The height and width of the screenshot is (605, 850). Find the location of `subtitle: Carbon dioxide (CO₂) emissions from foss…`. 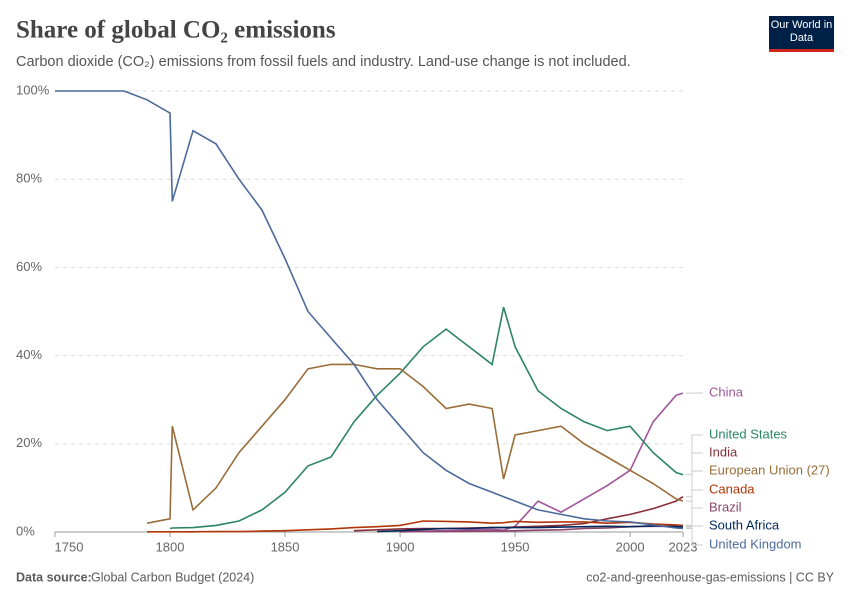

subtitle: Carbon dioxide (CO₂) emissions from foss… is located at coordinates (323, 62).